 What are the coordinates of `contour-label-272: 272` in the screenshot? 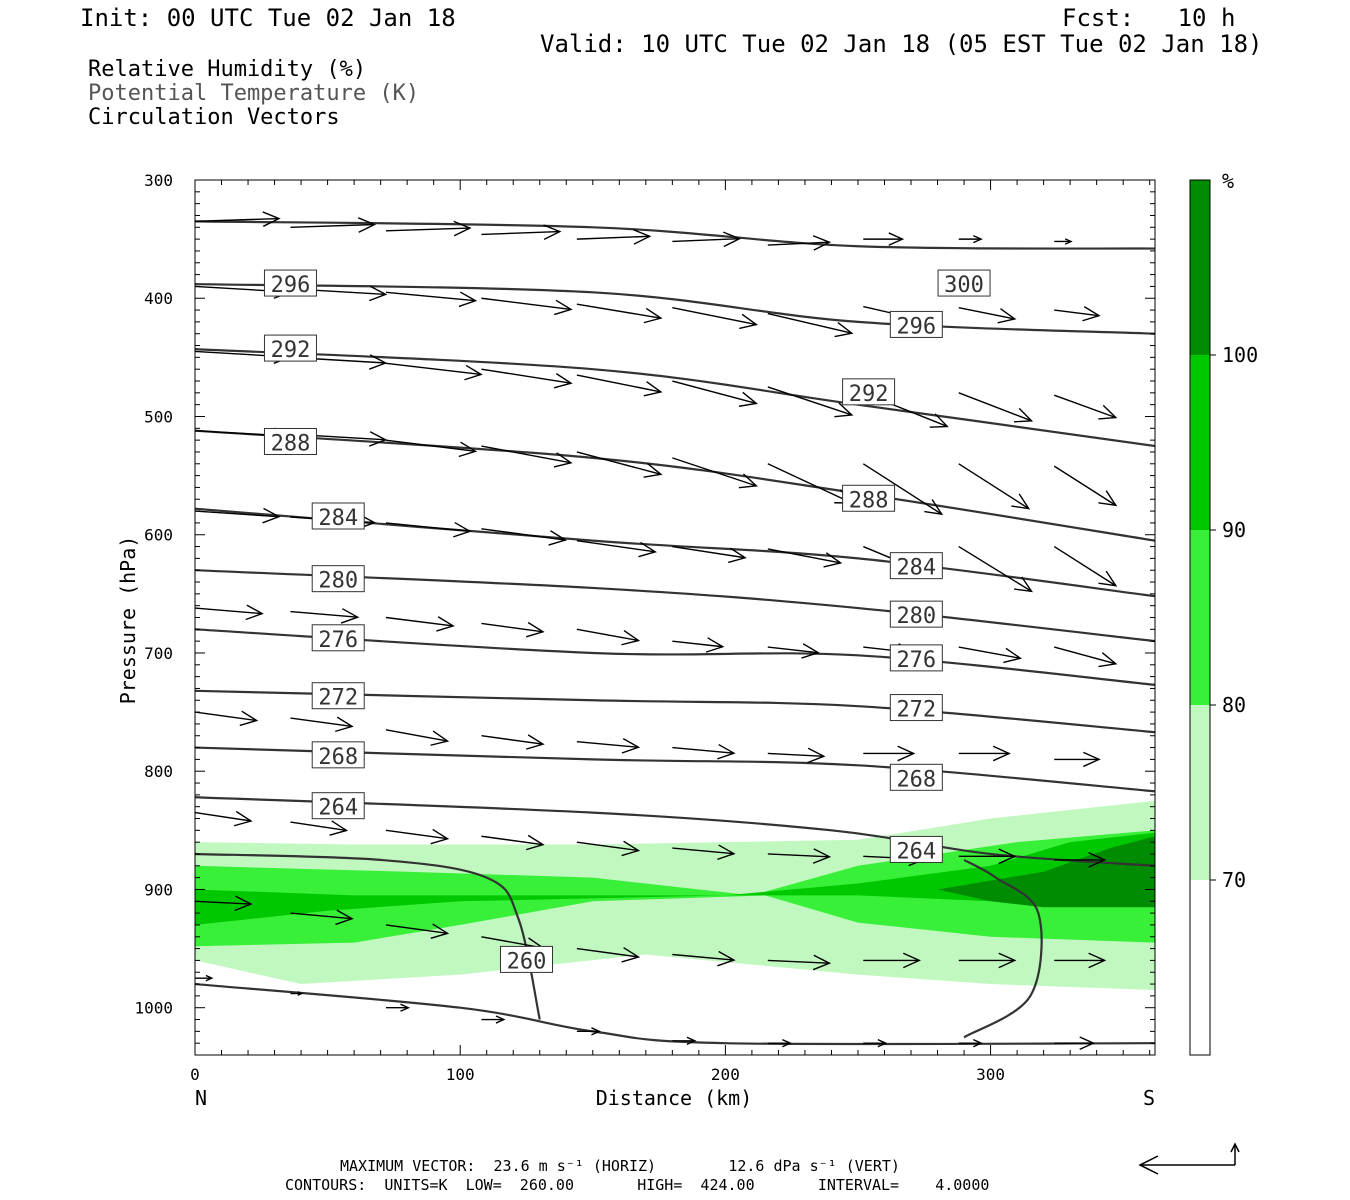 It's located at (916, 710).